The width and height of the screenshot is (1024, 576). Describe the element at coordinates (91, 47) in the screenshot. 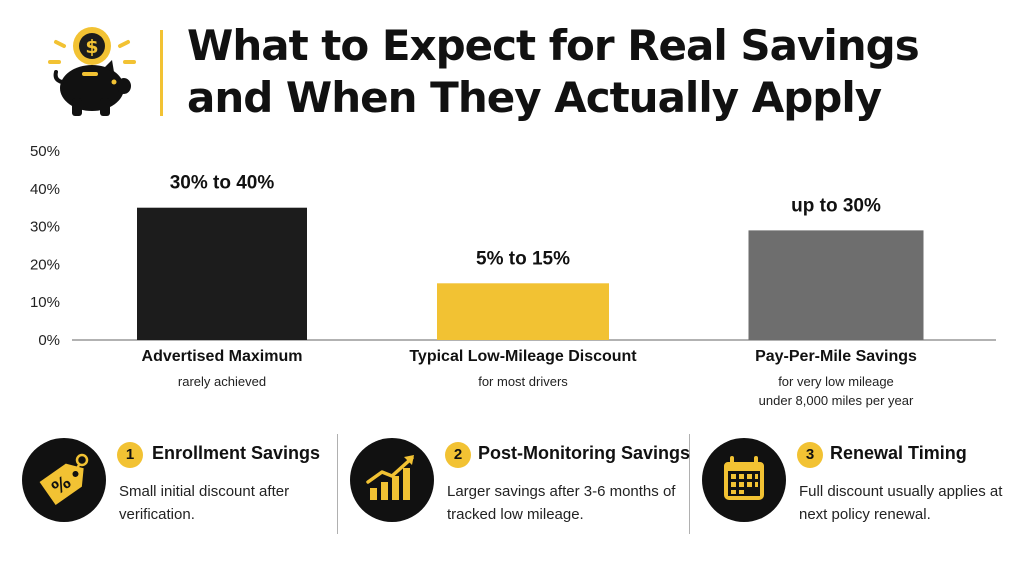

I see `logo-dollar-symbol: $` at that location.